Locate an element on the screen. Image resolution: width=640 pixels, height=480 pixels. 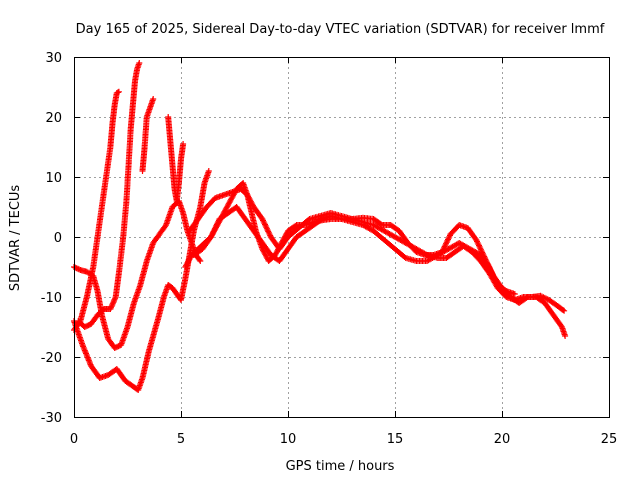
y-tick-label: 30 is located at coordinates (53, 58).